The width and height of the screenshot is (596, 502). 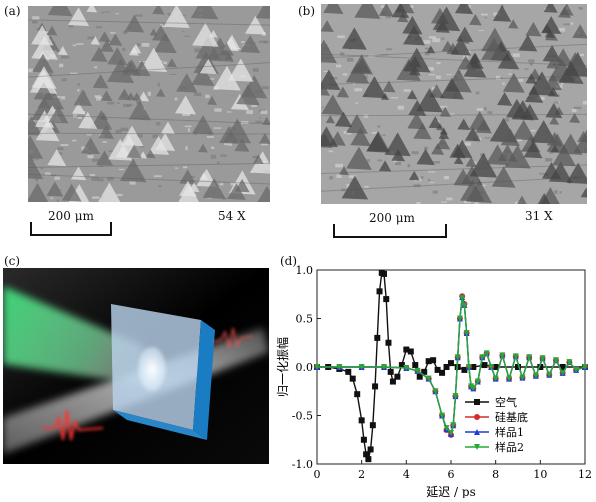 I want to click on scratch-line, so click(x=149, y=22).